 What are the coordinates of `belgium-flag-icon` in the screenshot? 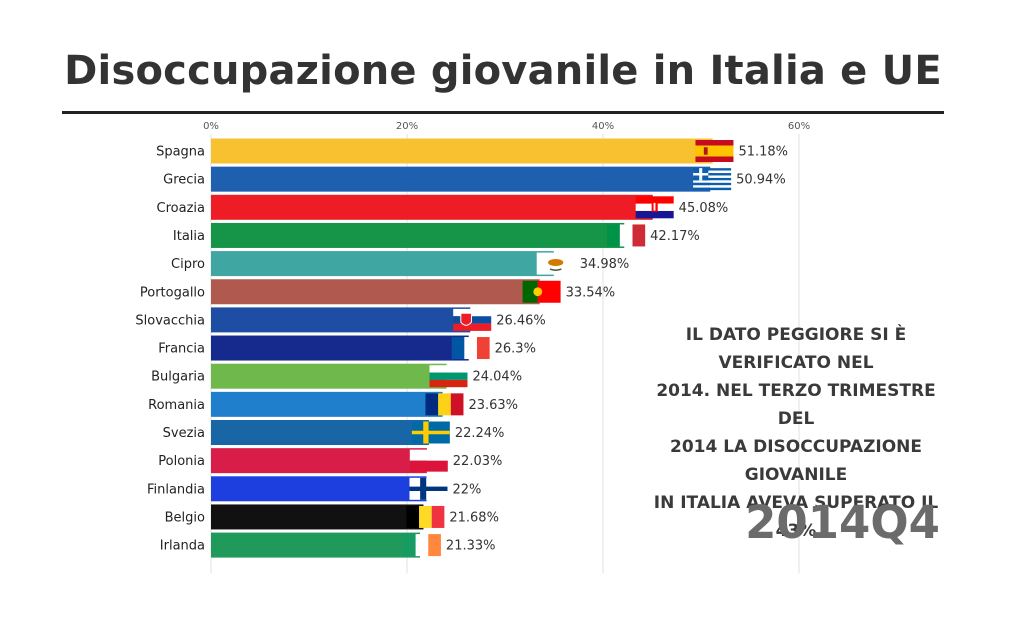 It's located at (425, 516).